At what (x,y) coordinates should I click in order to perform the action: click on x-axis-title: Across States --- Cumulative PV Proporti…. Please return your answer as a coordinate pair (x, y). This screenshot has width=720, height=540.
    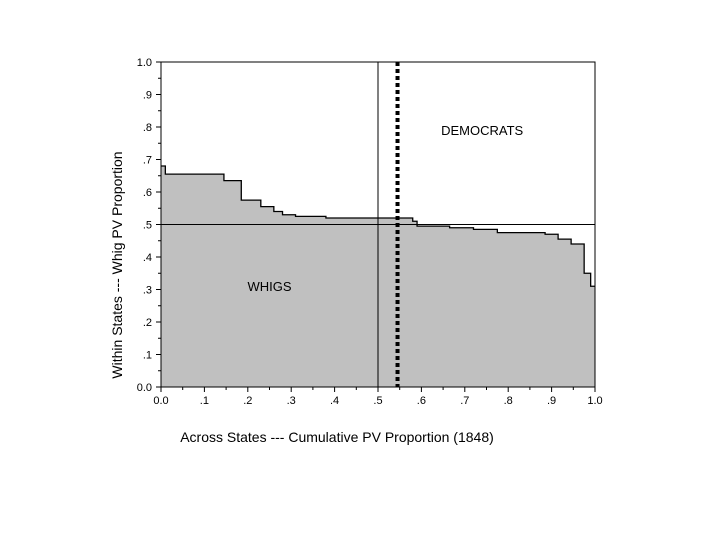
    Looking at the image, I should click on (337, 437).